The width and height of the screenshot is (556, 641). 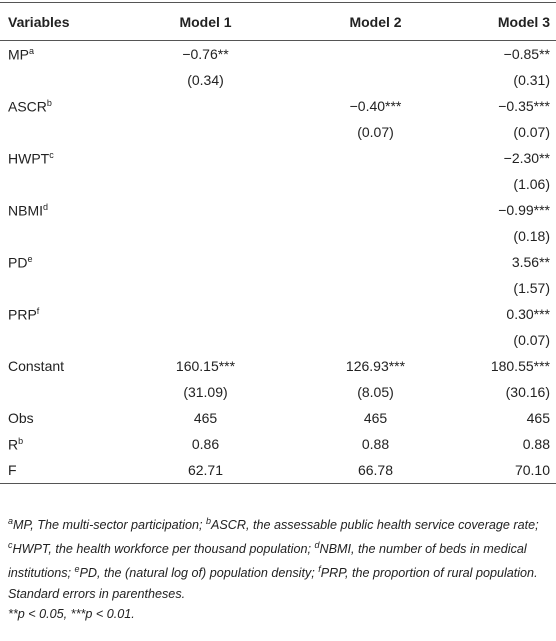 What do you see at coordinates (18, 262) in the screenshot?
I see `variable-name: PD` at bounding box center [18, 262].